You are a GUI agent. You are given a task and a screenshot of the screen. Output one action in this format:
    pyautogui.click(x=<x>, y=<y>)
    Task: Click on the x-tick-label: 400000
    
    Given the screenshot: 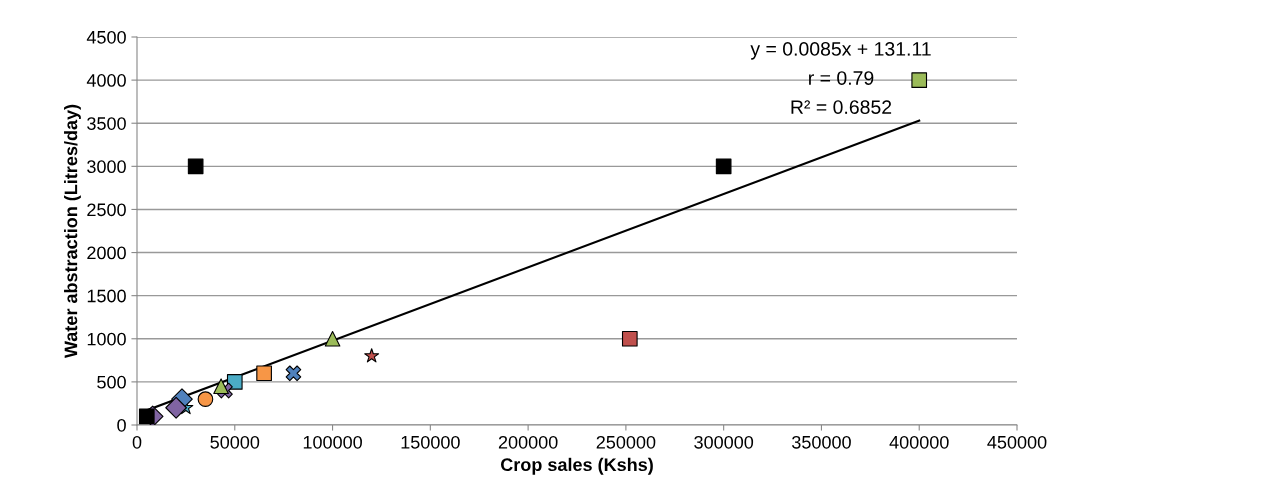 What is the action you would take?
    pyautogui.click(x=919, y=442)
    